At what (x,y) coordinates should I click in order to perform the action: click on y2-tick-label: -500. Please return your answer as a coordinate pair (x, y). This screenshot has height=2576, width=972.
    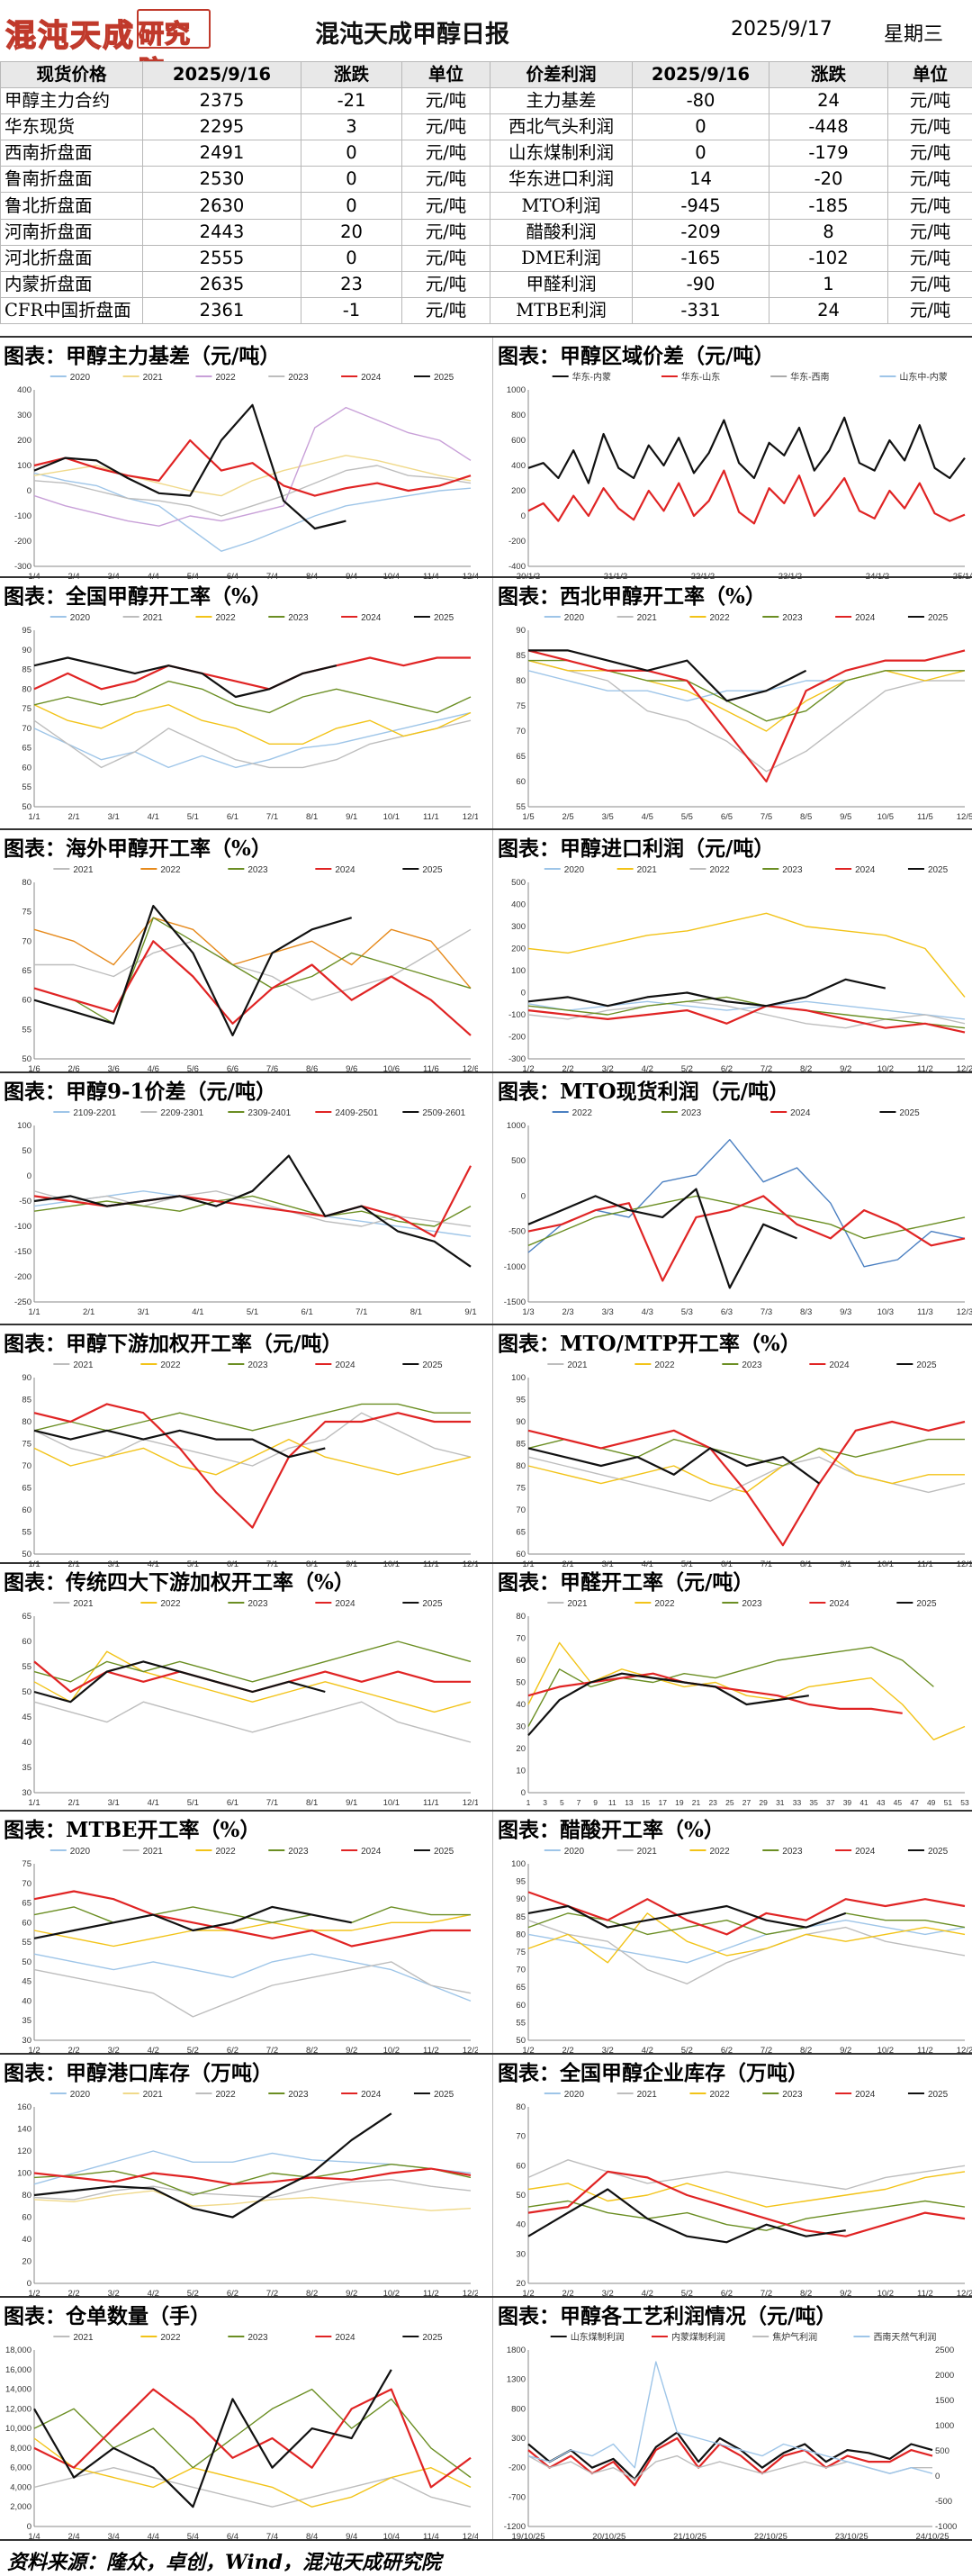
    Looking at the image, I should click on (944, 2502).